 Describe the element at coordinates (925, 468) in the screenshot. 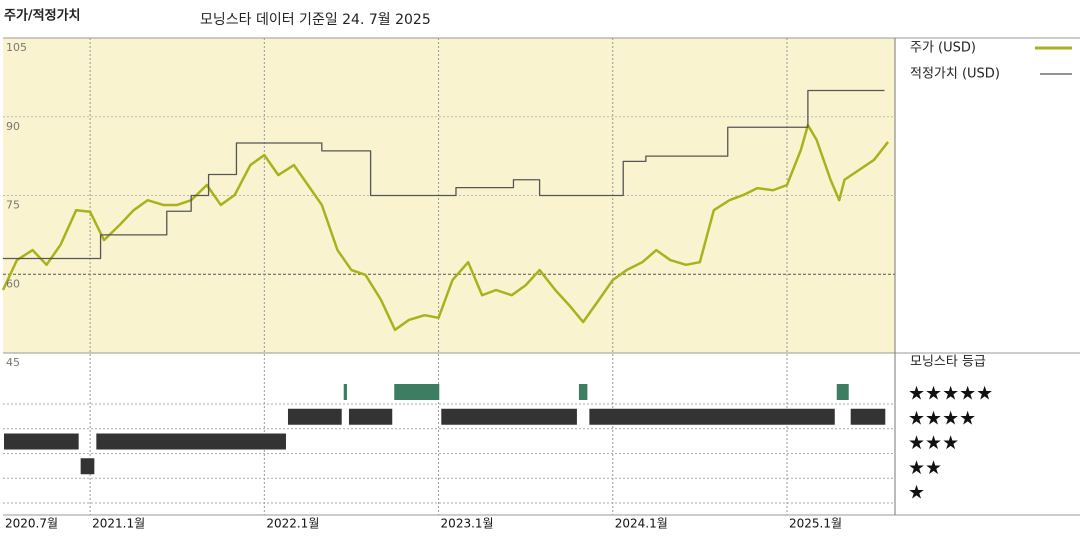

I see `rating-label: ★★` at that location.